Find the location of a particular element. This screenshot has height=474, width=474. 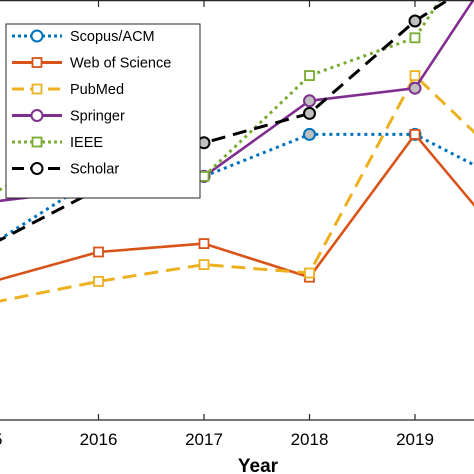

x-tick-label-2015: 15 is located at coordinates (1, 439).